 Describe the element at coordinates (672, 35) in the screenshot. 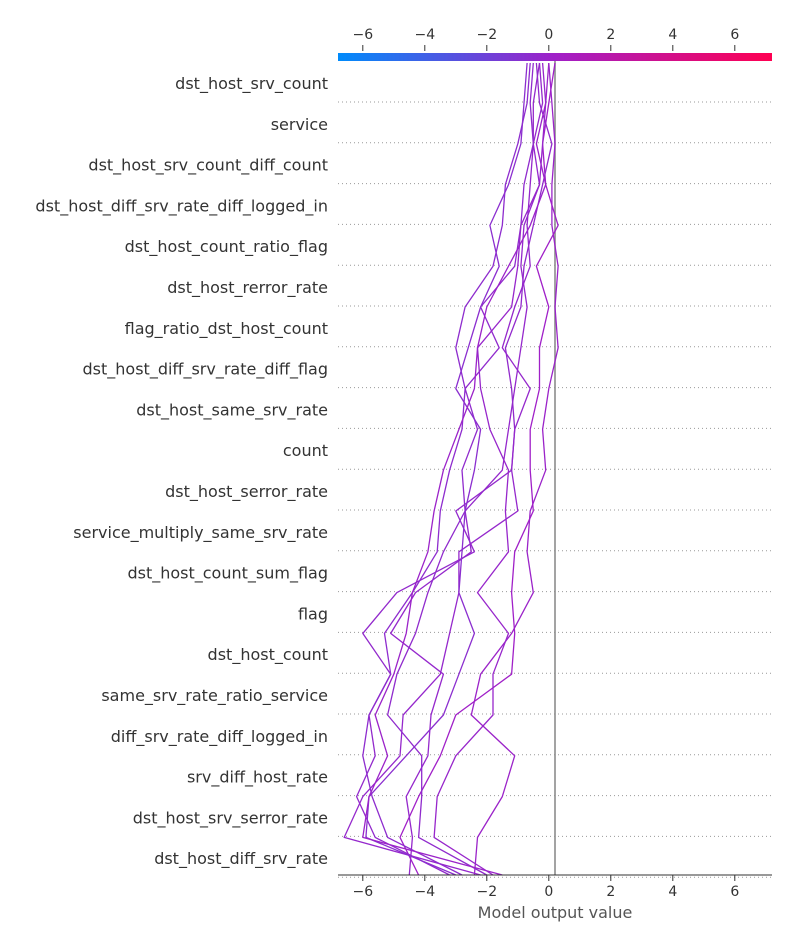

I see `top-tick-label: 4` at that location.